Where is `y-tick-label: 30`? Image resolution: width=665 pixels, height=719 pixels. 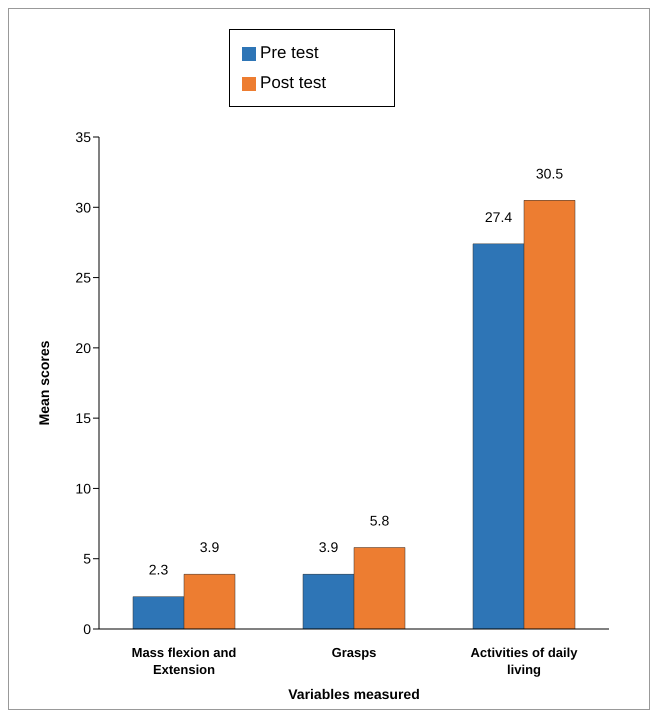 y-tick-label: 30 is located at coordinates (83, 207).